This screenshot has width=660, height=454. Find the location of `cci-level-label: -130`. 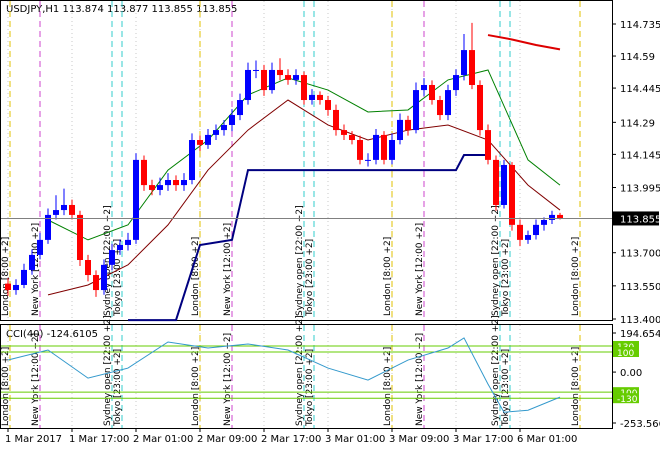

cci-level-label: -130 is located at coordinates (627, 400).